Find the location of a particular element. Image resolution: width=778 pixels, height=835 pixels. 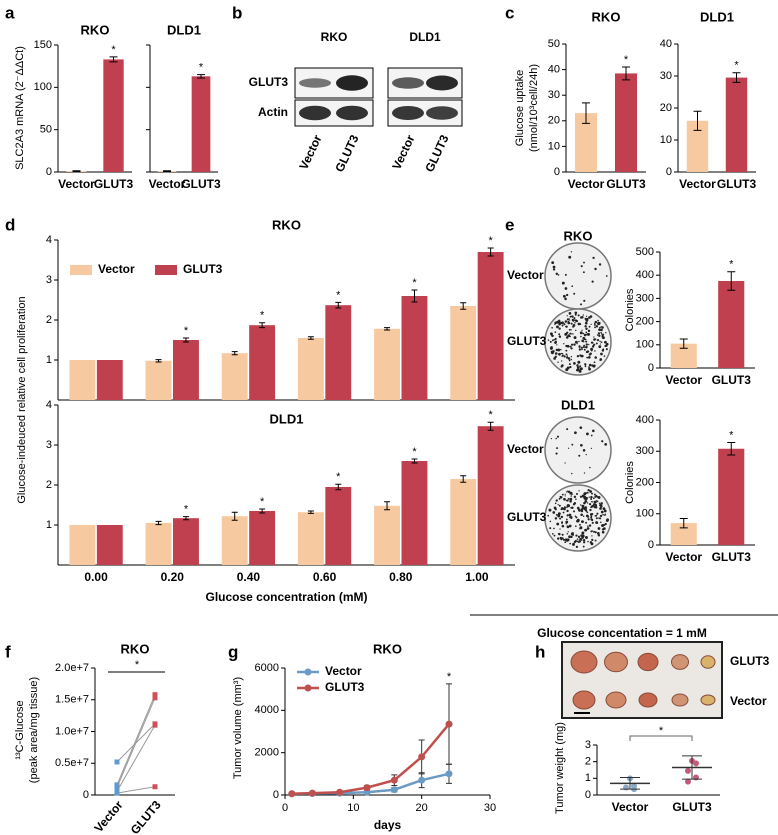

blot-title: DLD1 is located at coordinates (425, 37).